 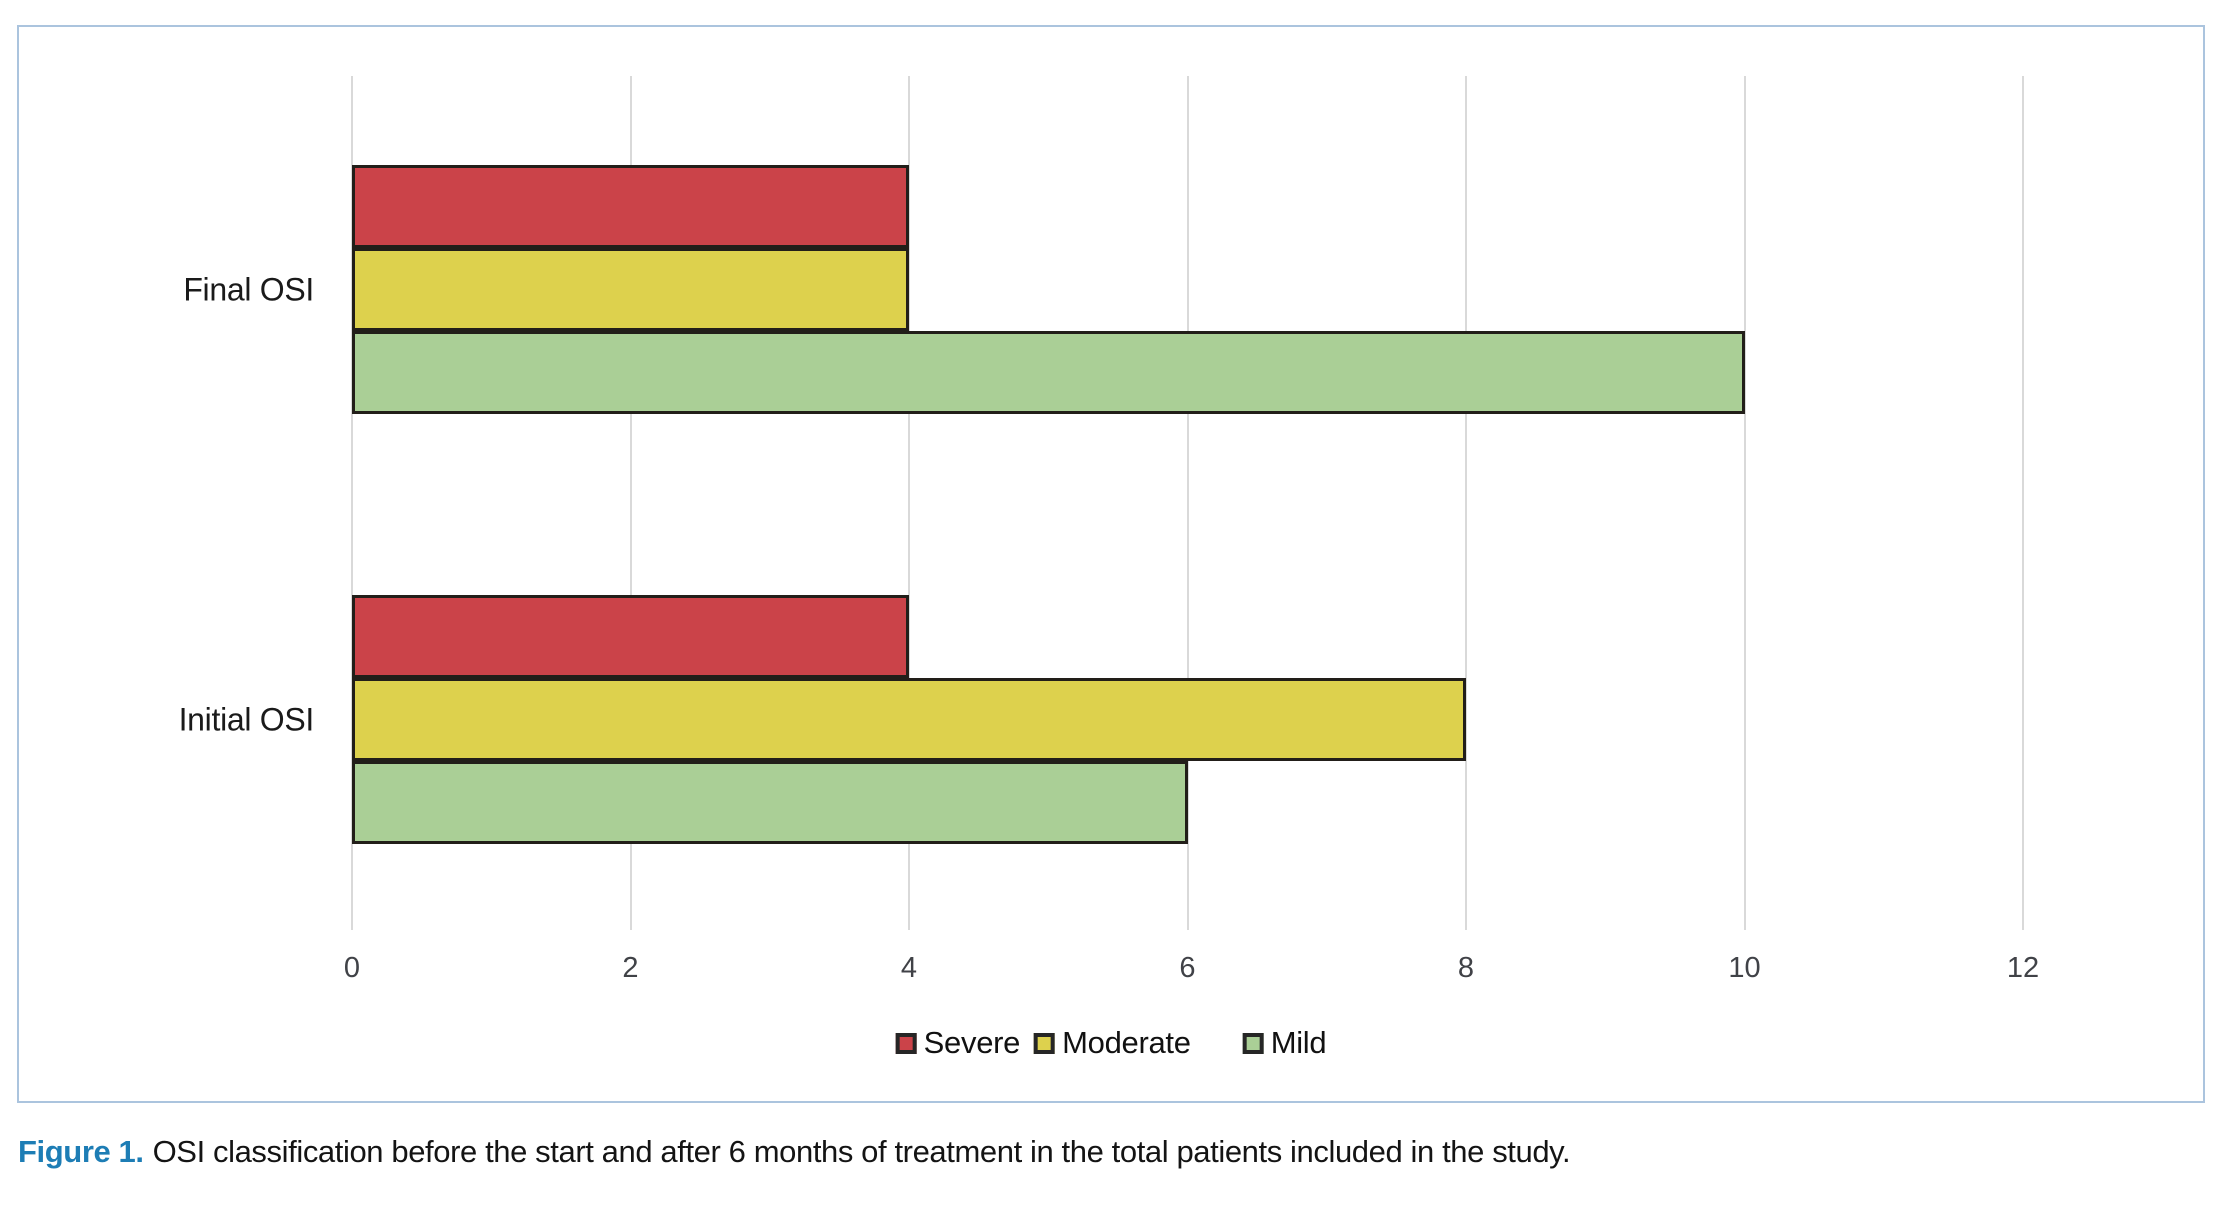 I want to click on legend-marker-mild, so click(x=1253, y=1043).